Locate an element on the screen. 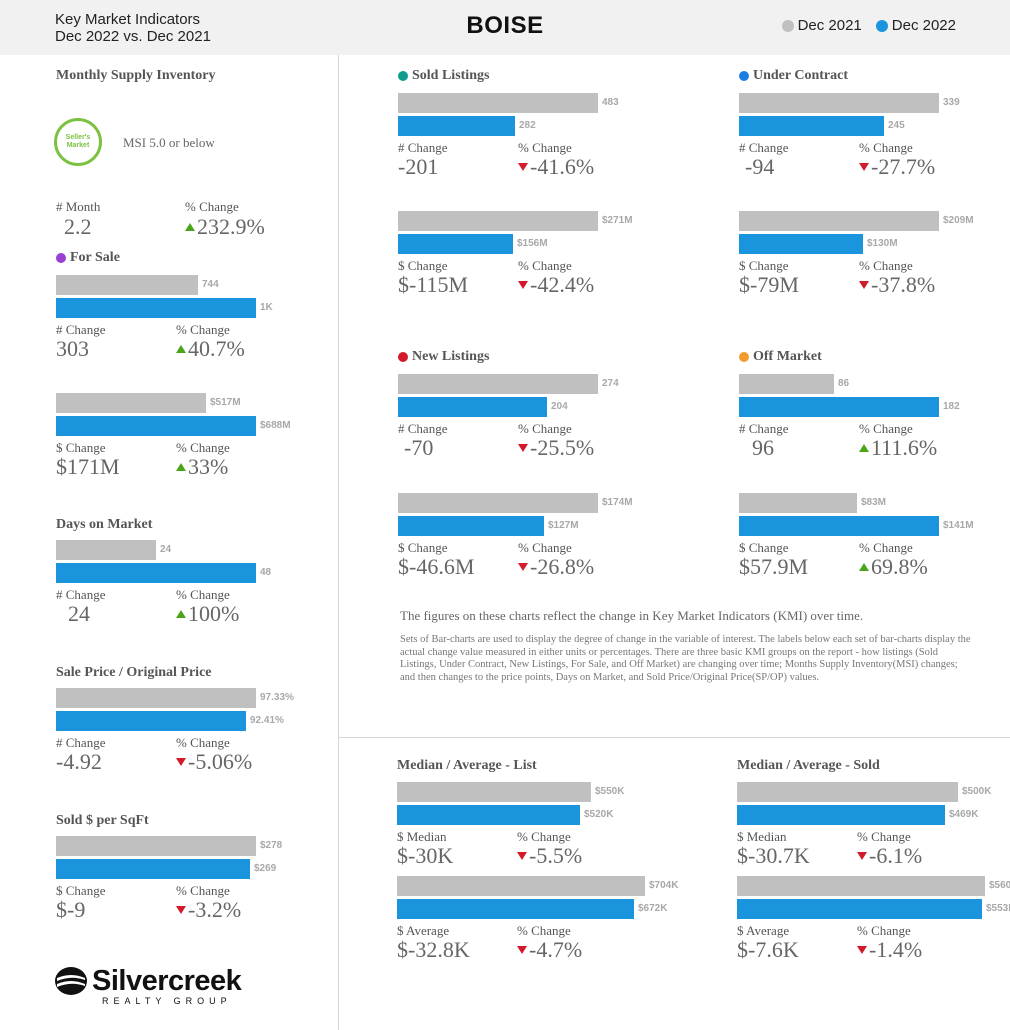 This screenshot has height=1030, width=1010. days-on-market-title: Days on Market is located at coordinates (104, 524).